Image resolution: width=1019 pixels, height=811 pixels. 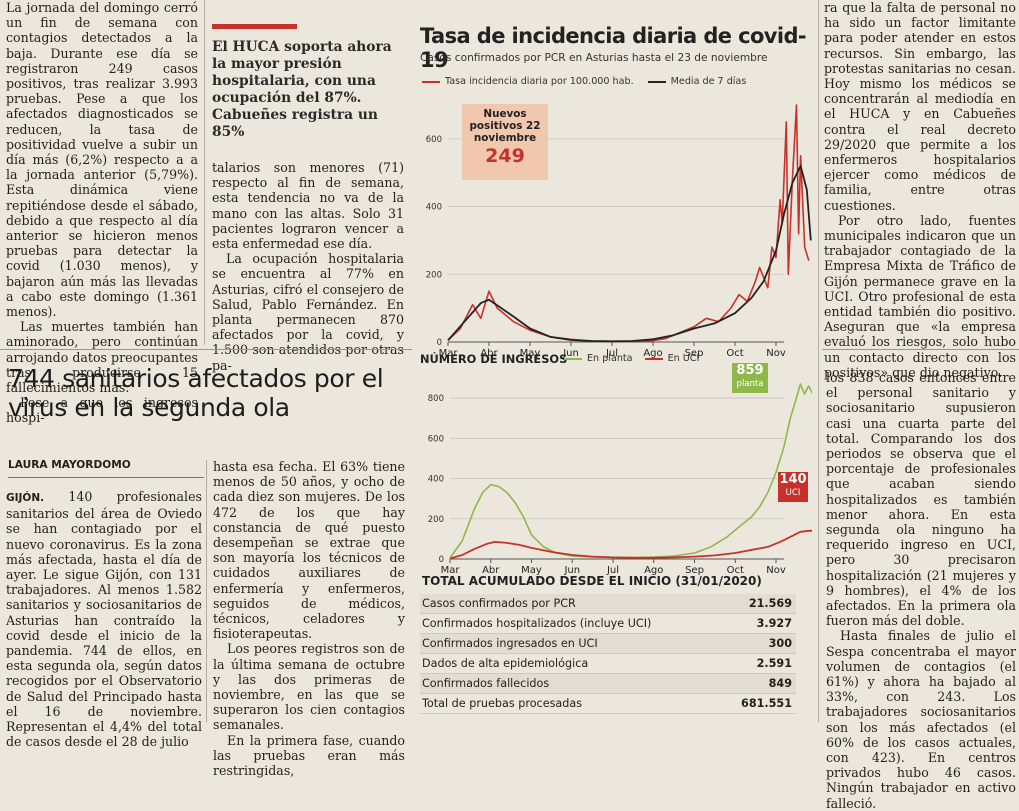 What do you see at coordinates (106, 468) in the screenshot?
I see `author-byline: LAURA MAYORDOMO` at bounding box center [106, 468].